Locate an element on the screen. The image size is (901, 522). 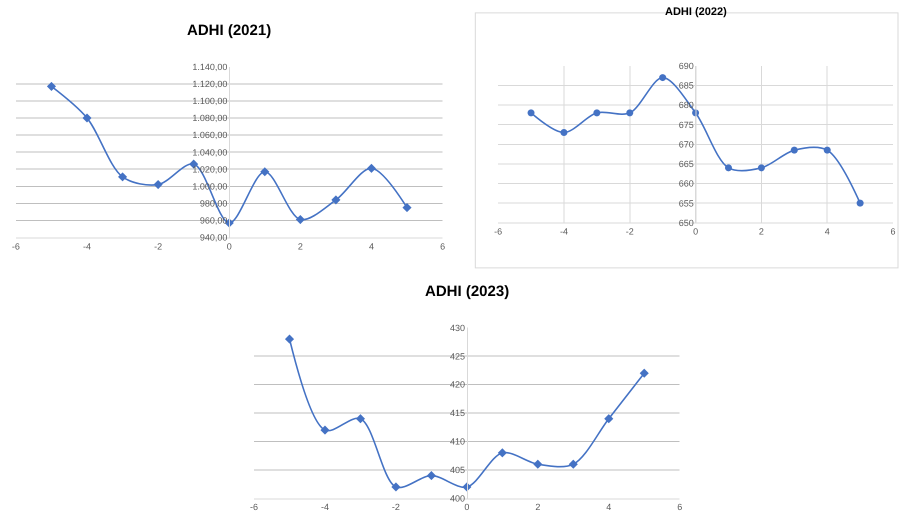
y-tick-label: 685 is located at coordinates (686, 85).